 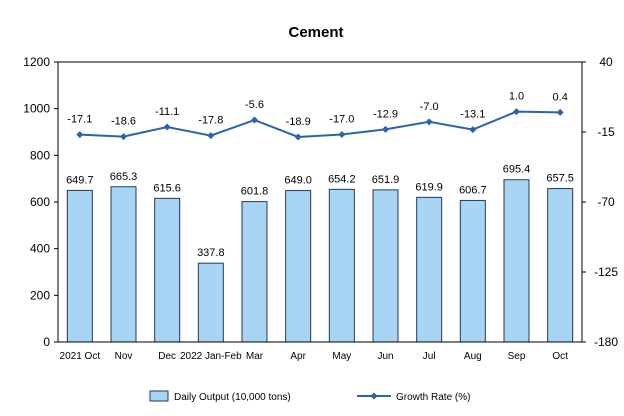 I want to click on line-value-label: -17.0, so click(x=341, y=120).